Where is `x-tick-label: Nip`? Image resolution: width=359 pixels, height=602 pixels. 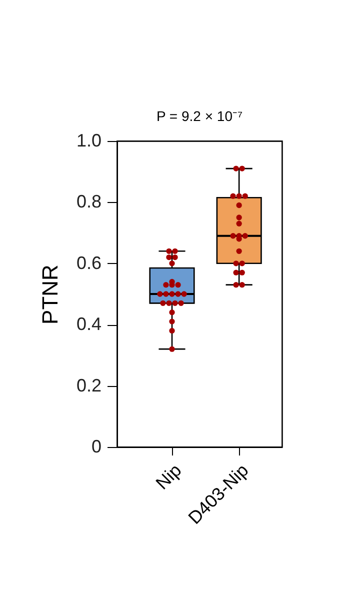 x-tick-label: Nip is located at coordinates (169, 477).